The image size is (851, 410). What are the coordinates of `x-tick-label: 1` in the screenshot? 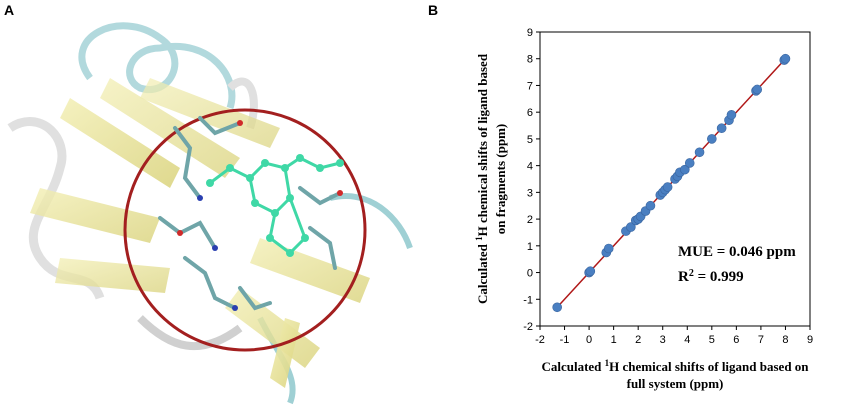 It's located at (614, 340).